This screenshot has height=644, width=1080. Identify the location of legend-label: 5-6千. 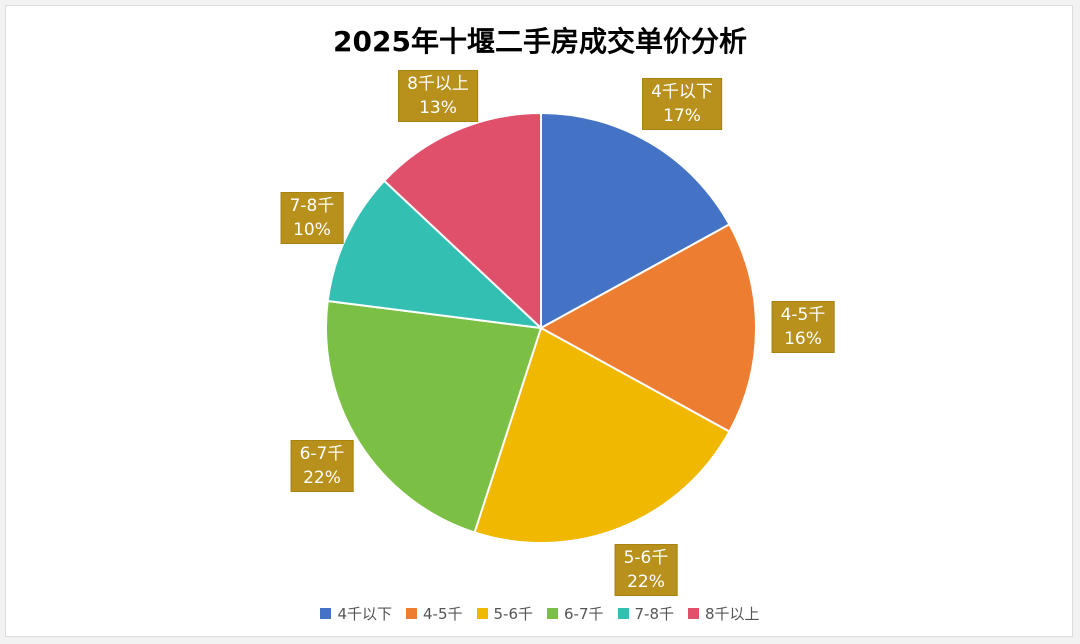
(513, 614).